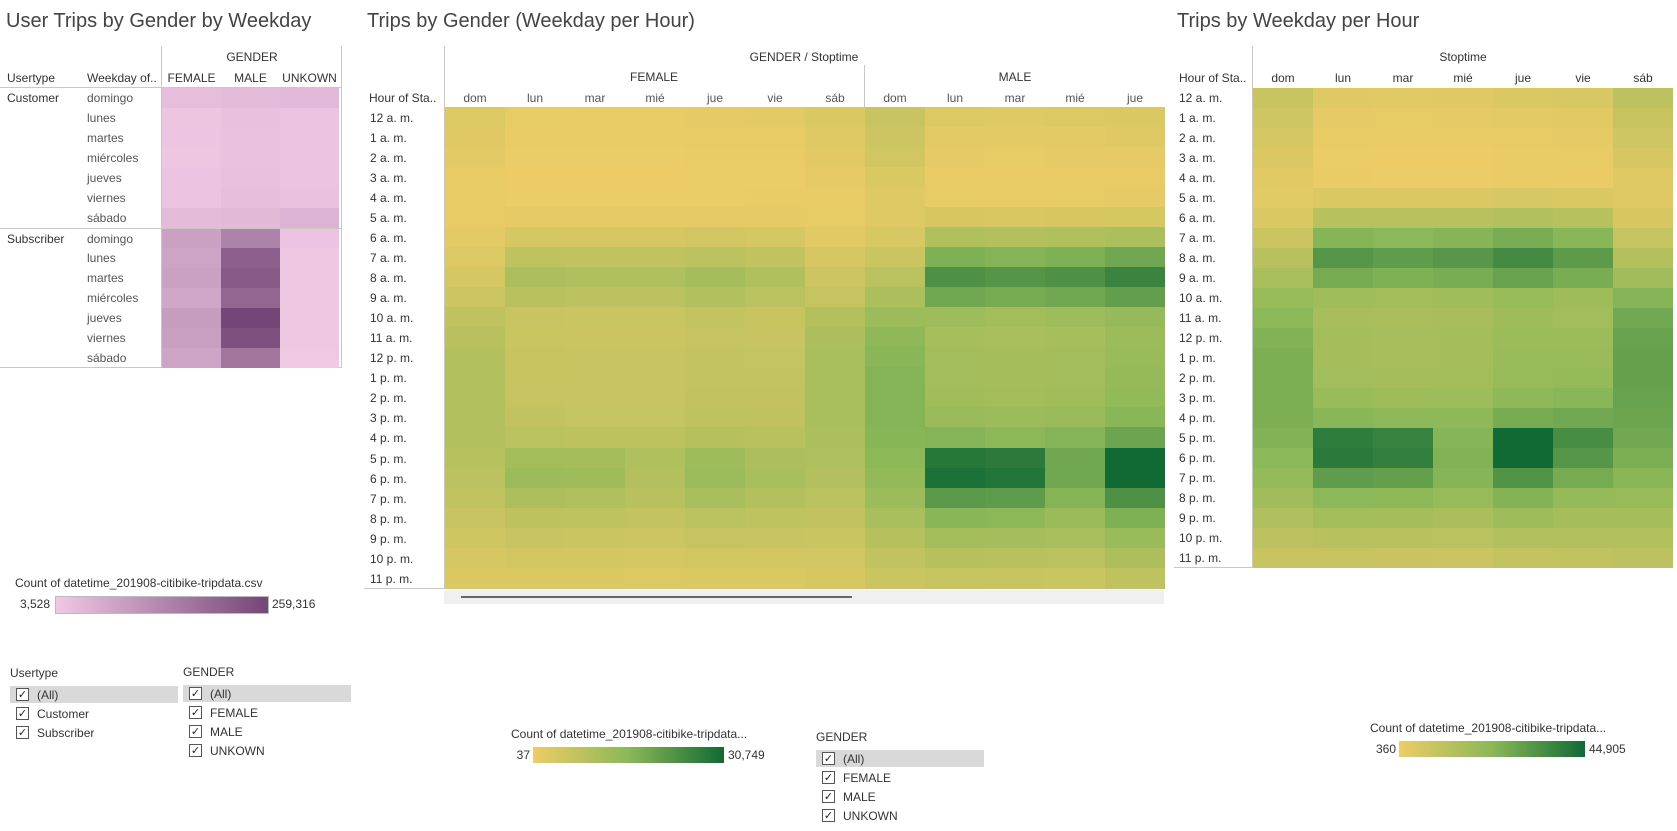 The width and height of the screenshot is (1677, 831). Describe the element at coordinates (1643, 78) in the screenshot. I see `stoptime-column-header: sáb` at that location.